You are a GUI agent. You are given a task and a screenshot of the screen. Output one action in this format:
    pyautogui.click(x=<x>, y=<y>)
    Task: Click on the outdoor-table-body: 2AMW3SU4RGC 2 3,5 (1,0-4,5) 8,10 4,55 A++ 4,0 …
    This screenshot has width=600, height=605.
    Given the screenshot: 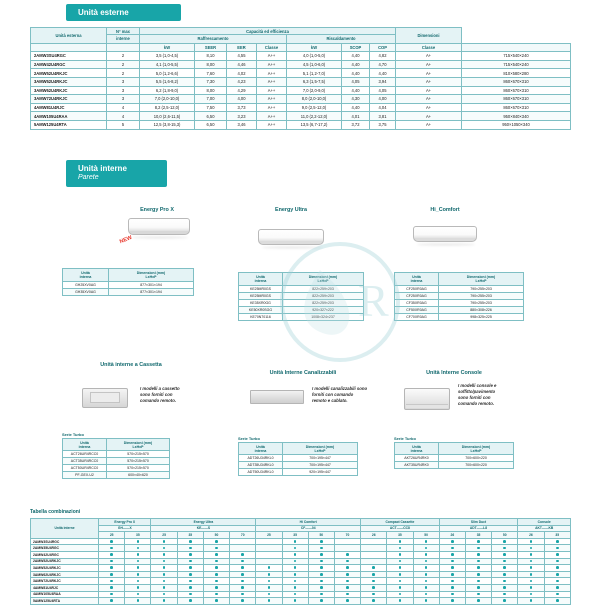 What is the action you would take?
    pyautogui.click(x=300, y=90)
    